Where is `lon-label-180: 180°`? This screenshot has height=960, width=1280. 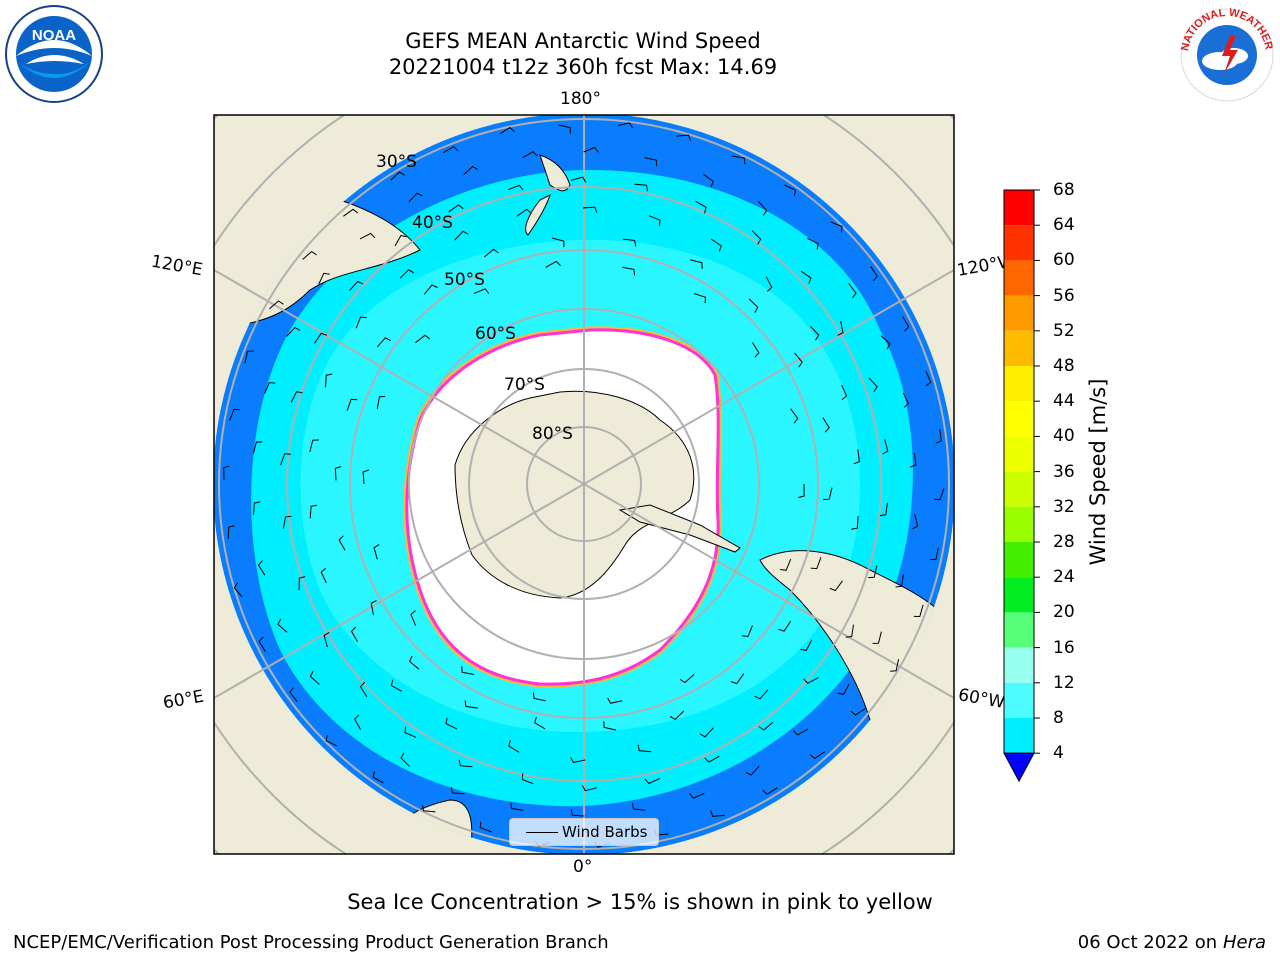
lon-label-180: 180° is located at coordinates (580, 99).